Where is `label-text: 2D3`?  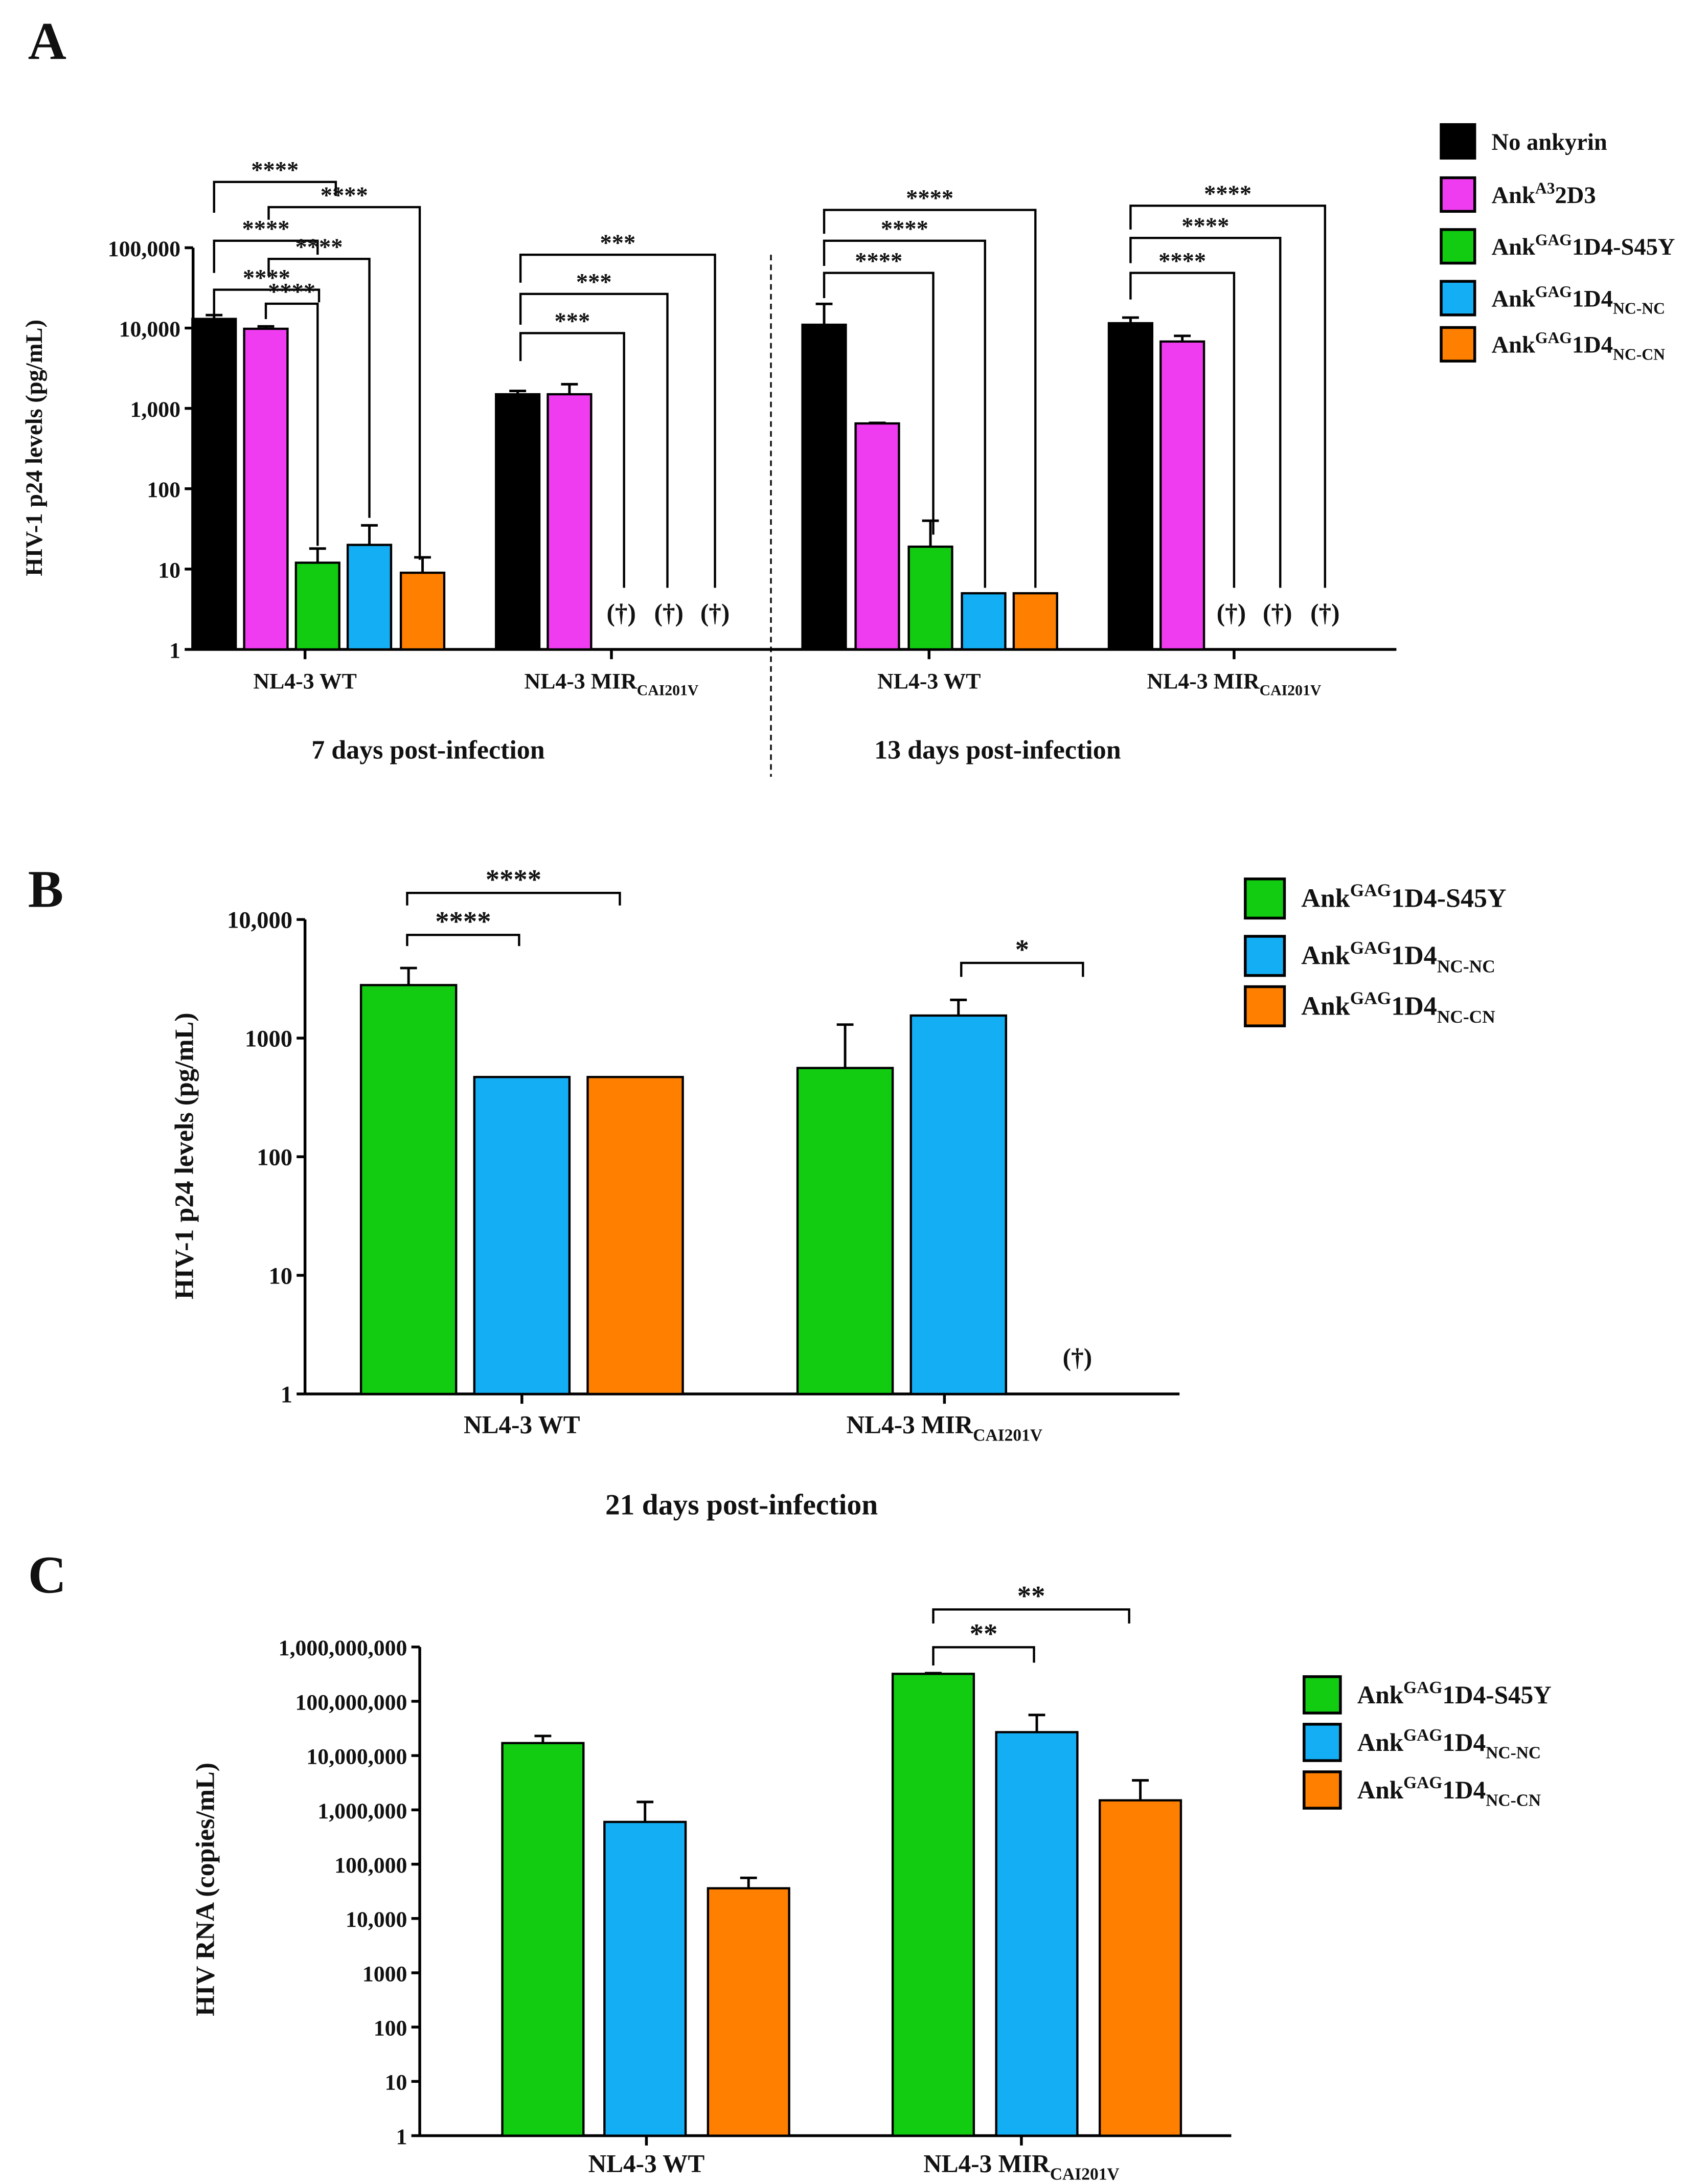 label-text: 2D3 is located at coordinates (1575, 196).